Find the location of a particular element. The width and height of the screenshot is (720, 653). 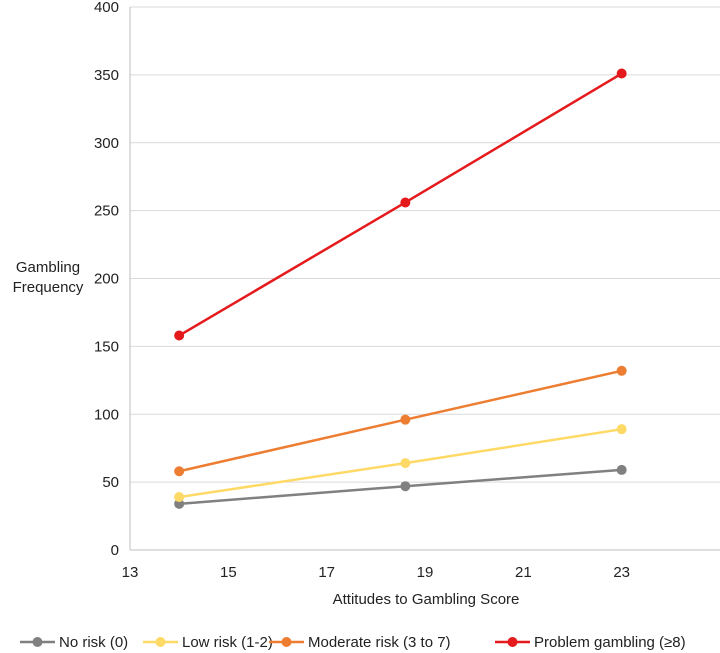

series-line is located at coordinates (400, 421).